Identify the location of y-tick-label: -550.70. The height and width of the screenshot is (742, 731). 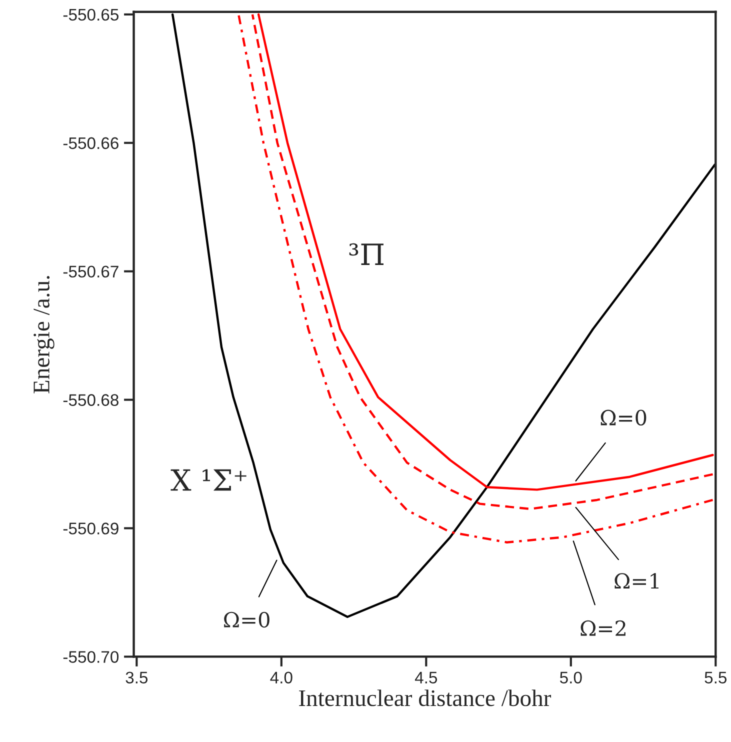
(91, 657).